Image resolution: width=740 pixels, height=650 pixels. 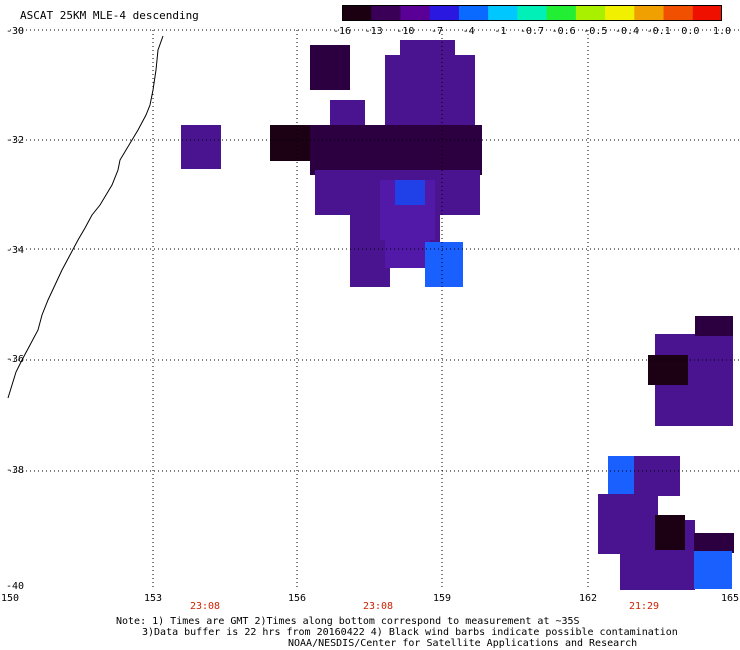 I want to click on lon-label-153: 153, so click(x=153, y=598).